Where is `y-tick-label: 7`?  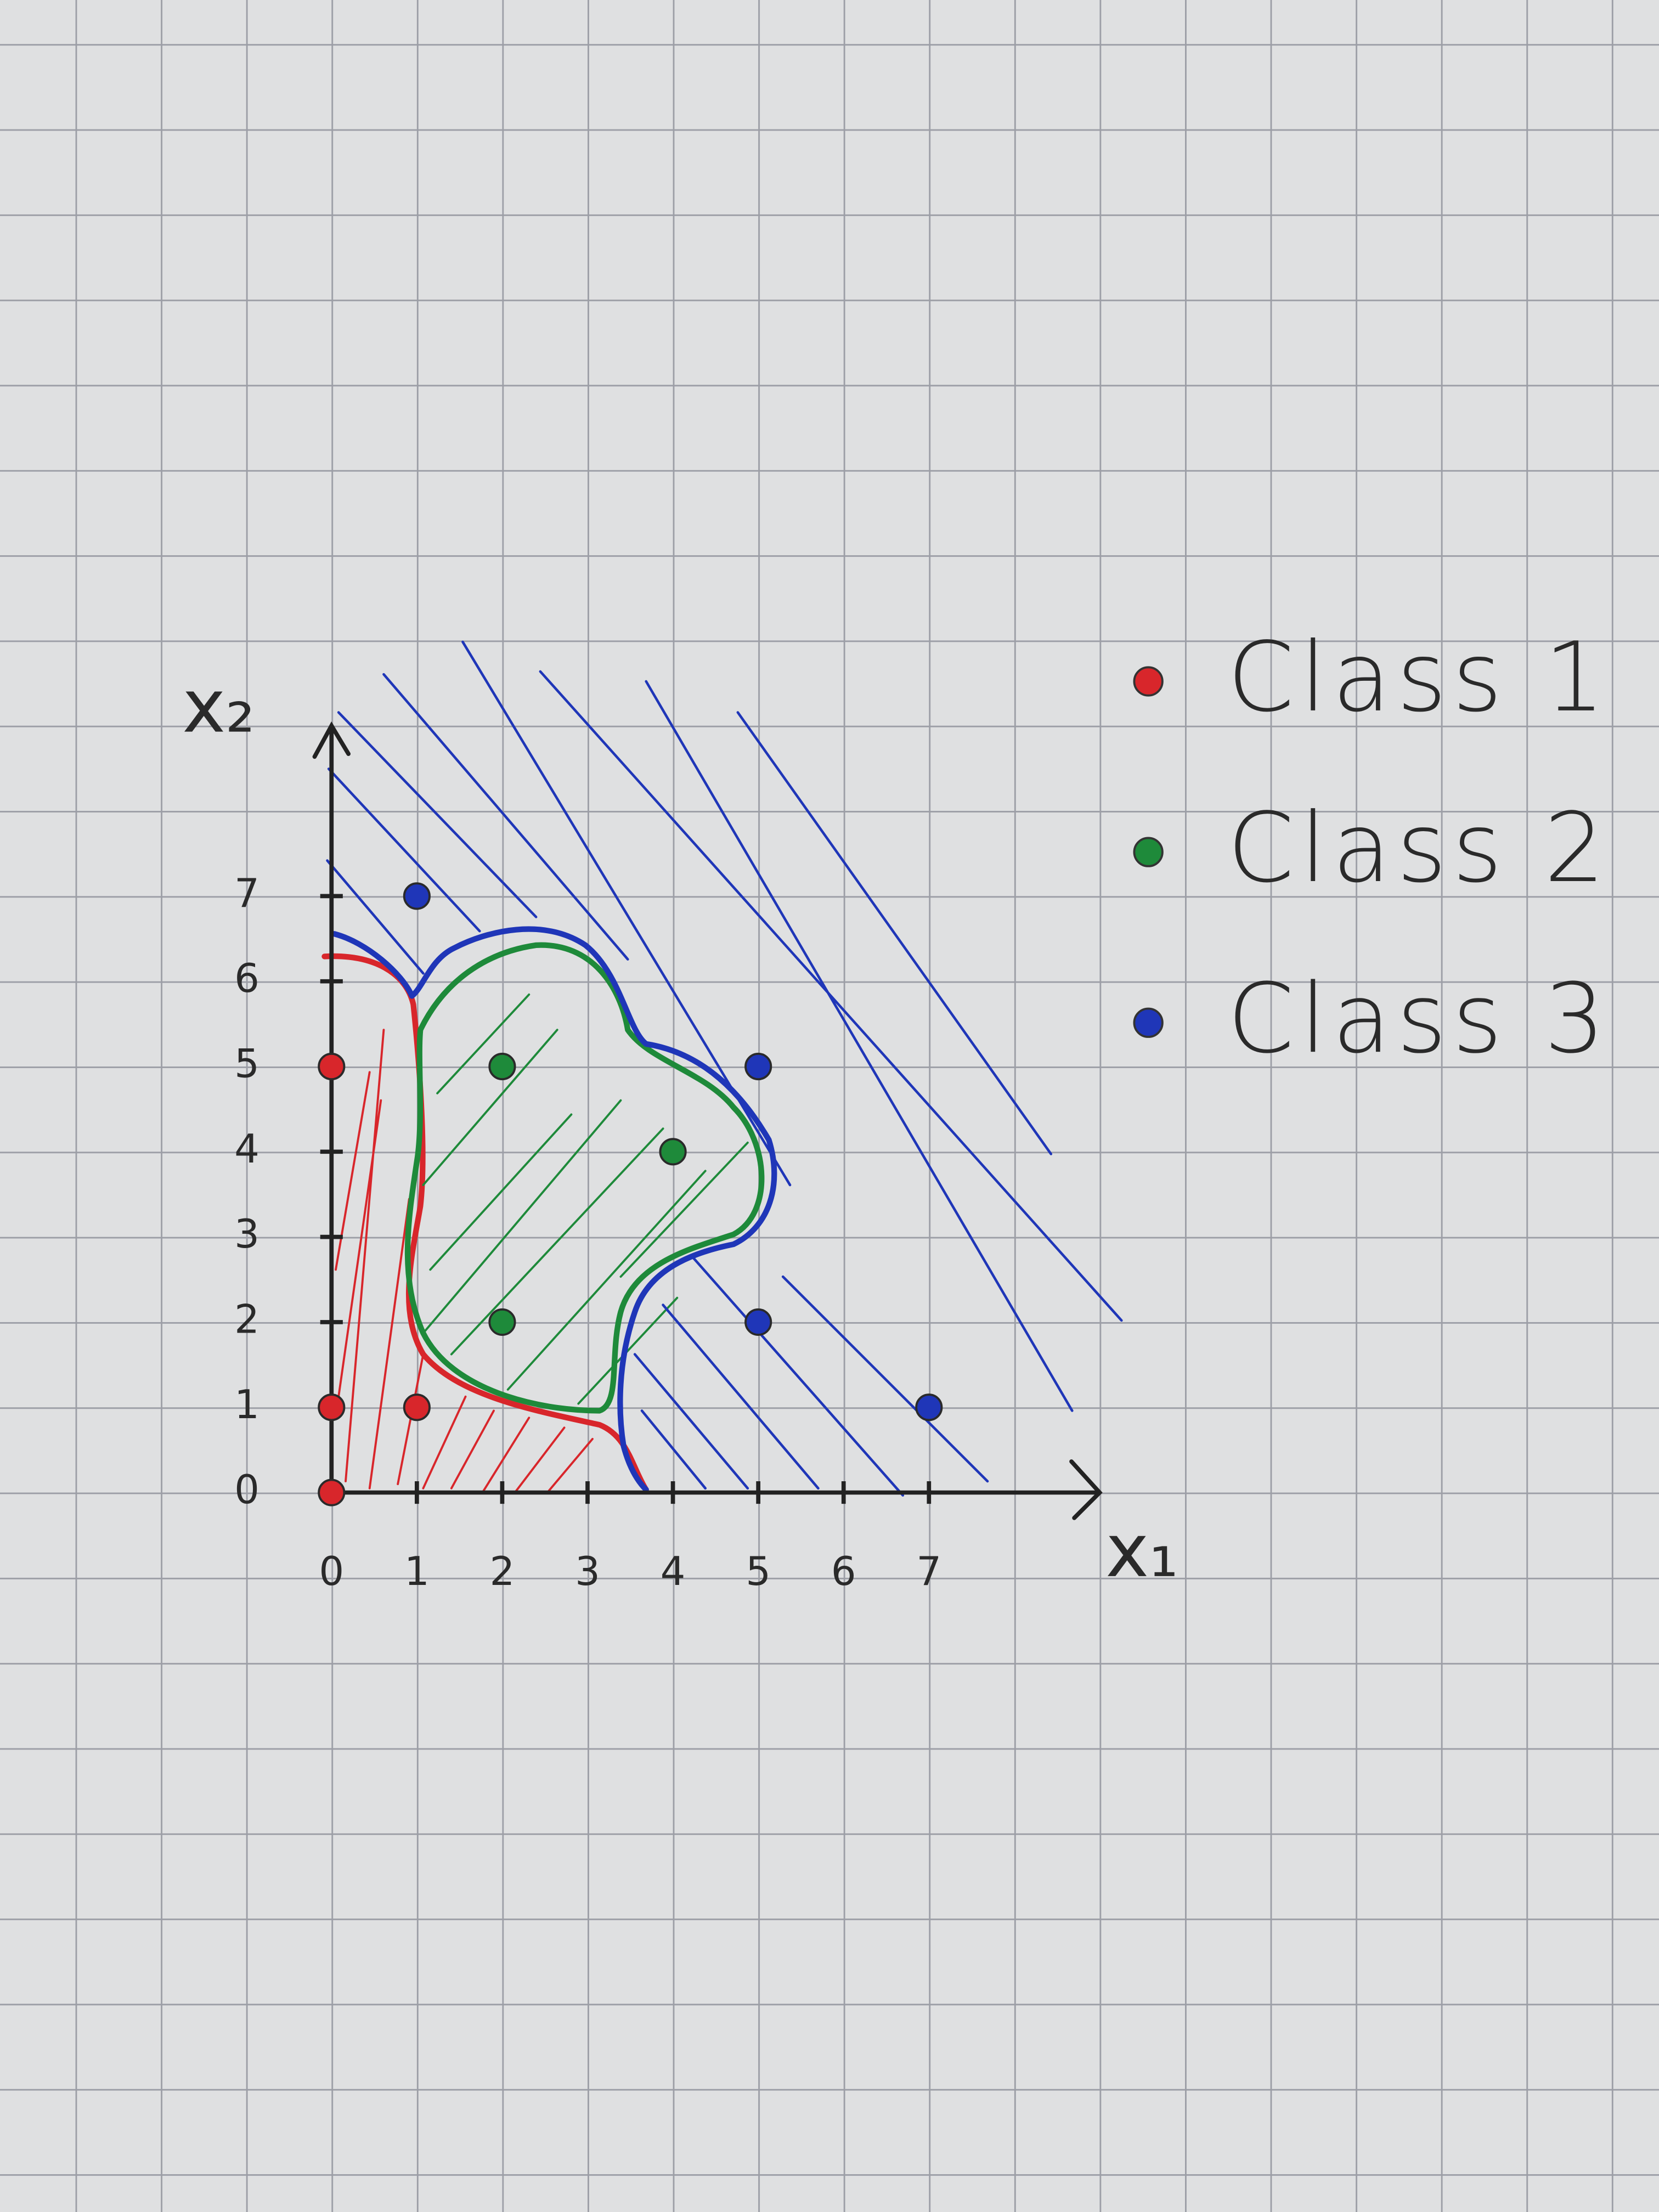
y-tick-label: 7 is located at coordinates (247, 893).